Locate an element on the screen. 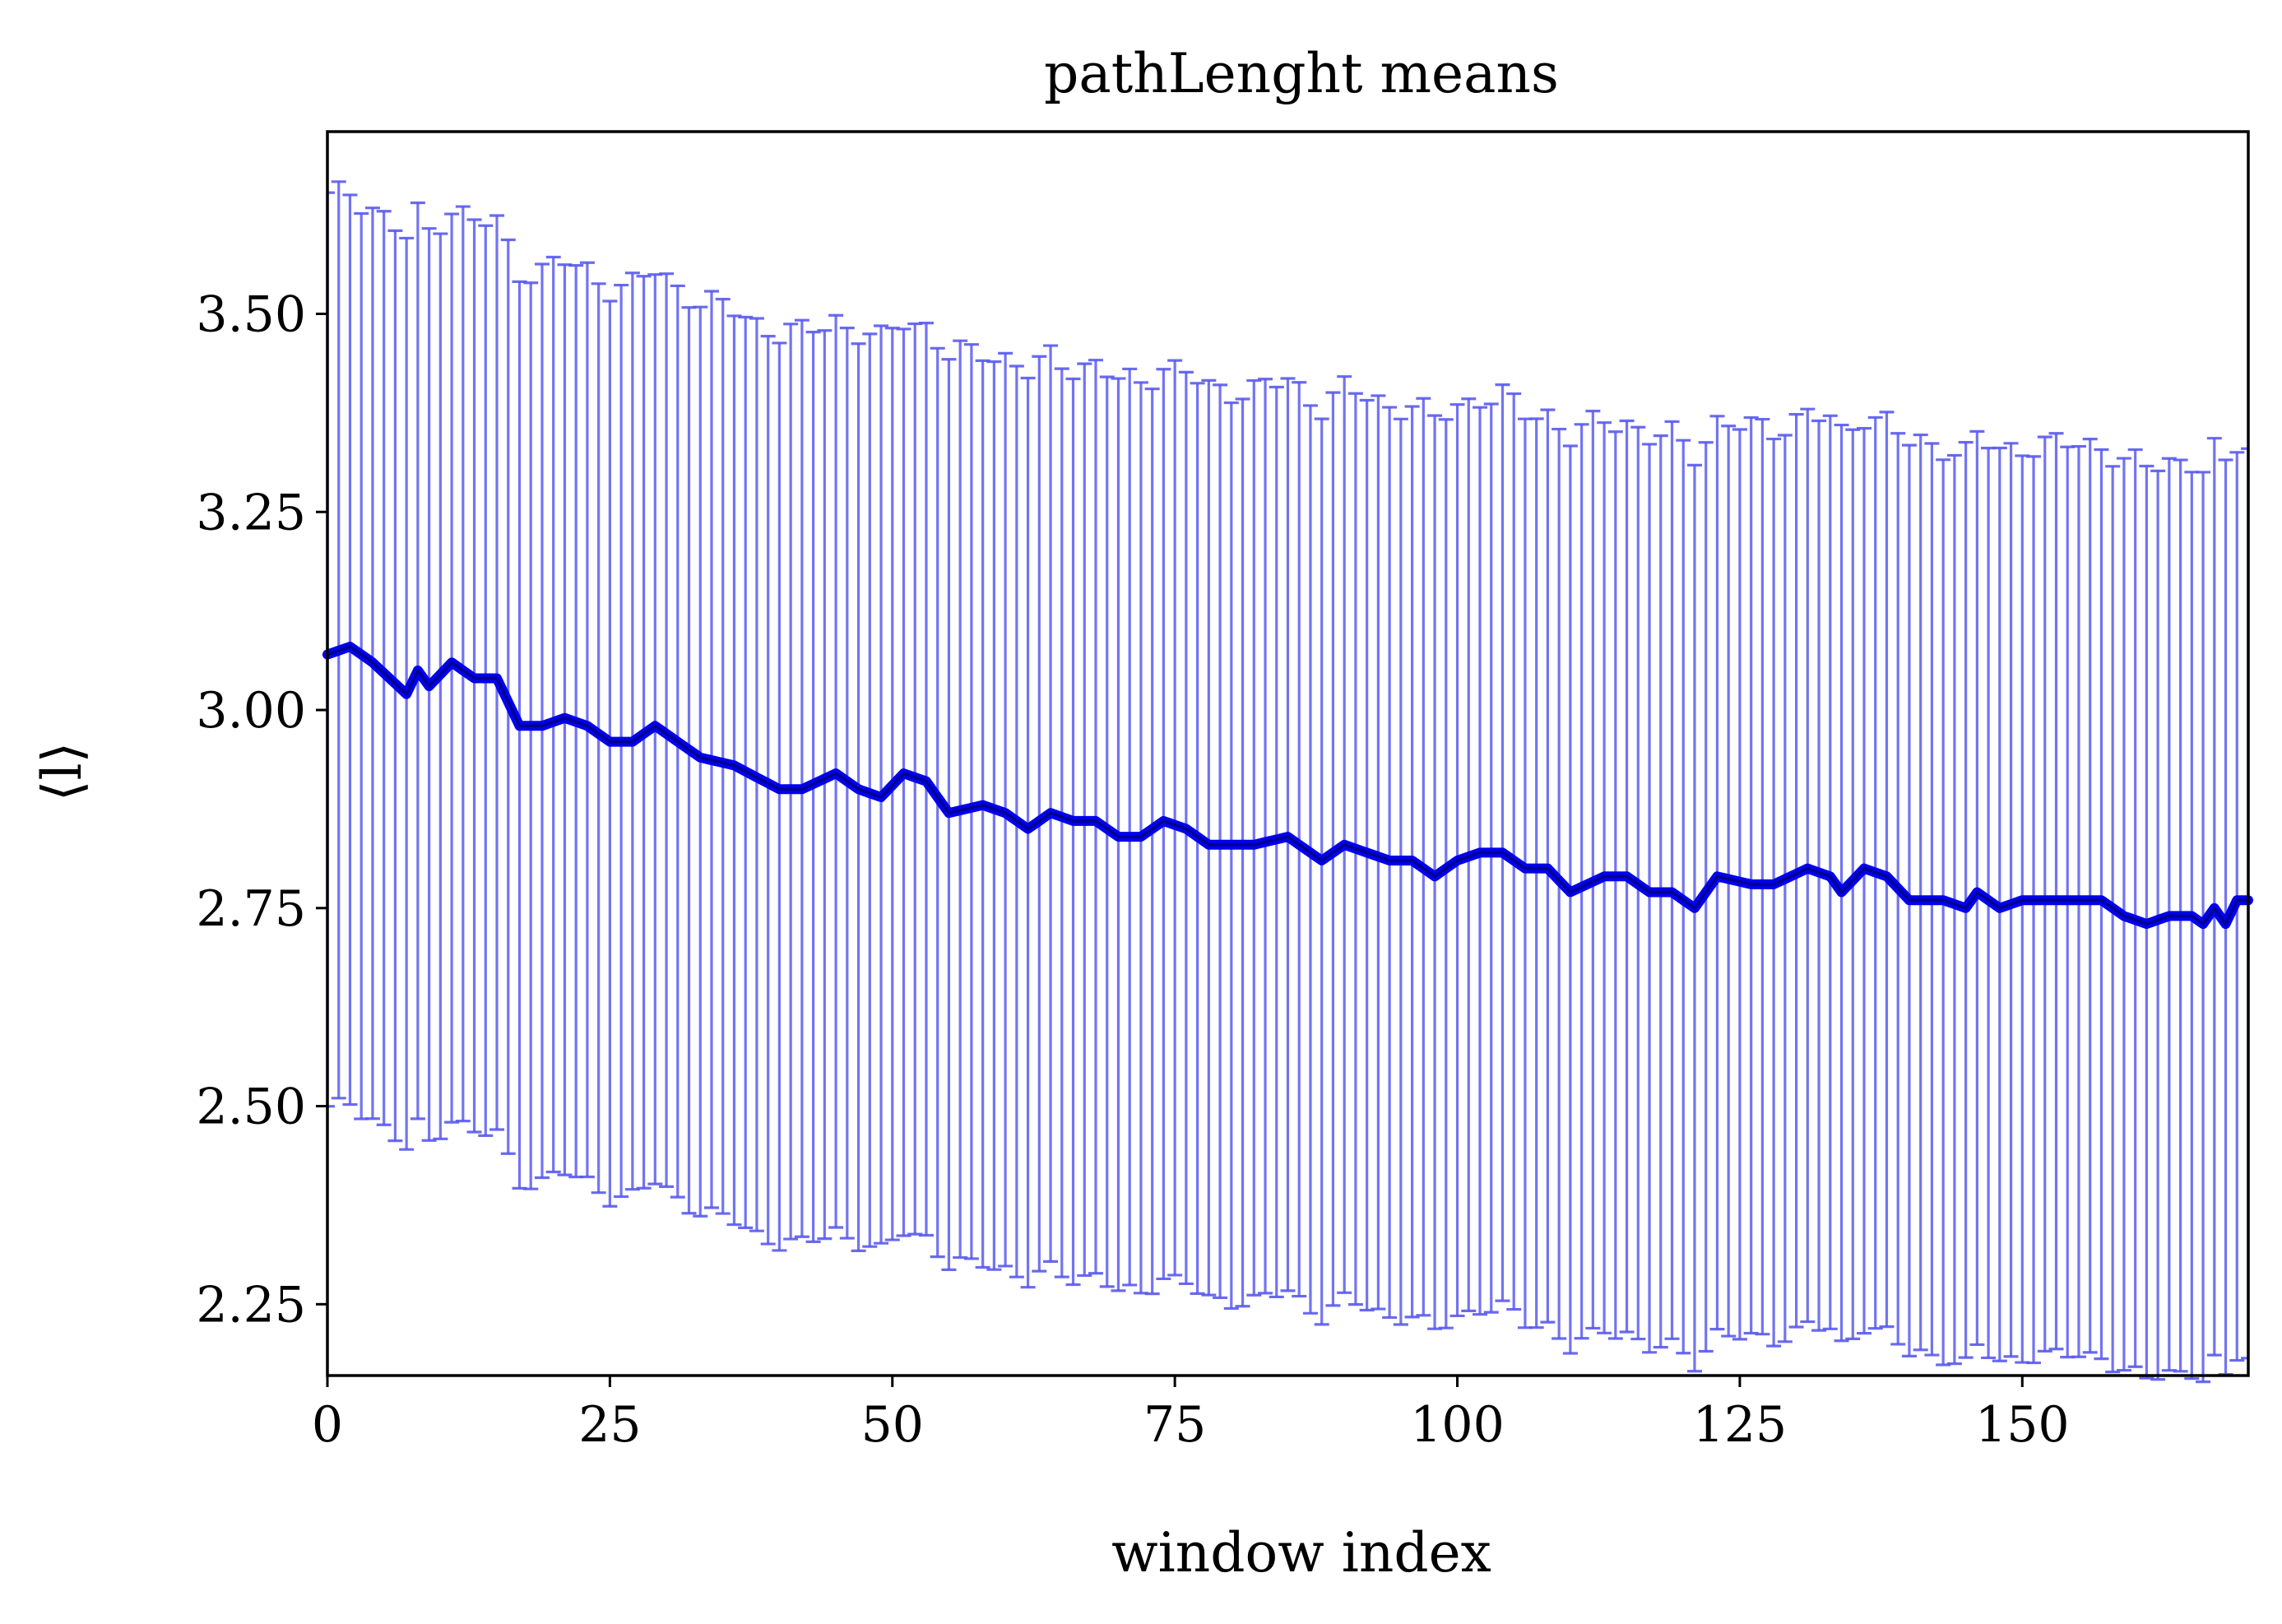 This screenshot has width=2282, height=1624. mean-series-core is located at coordinates (1287, 785).